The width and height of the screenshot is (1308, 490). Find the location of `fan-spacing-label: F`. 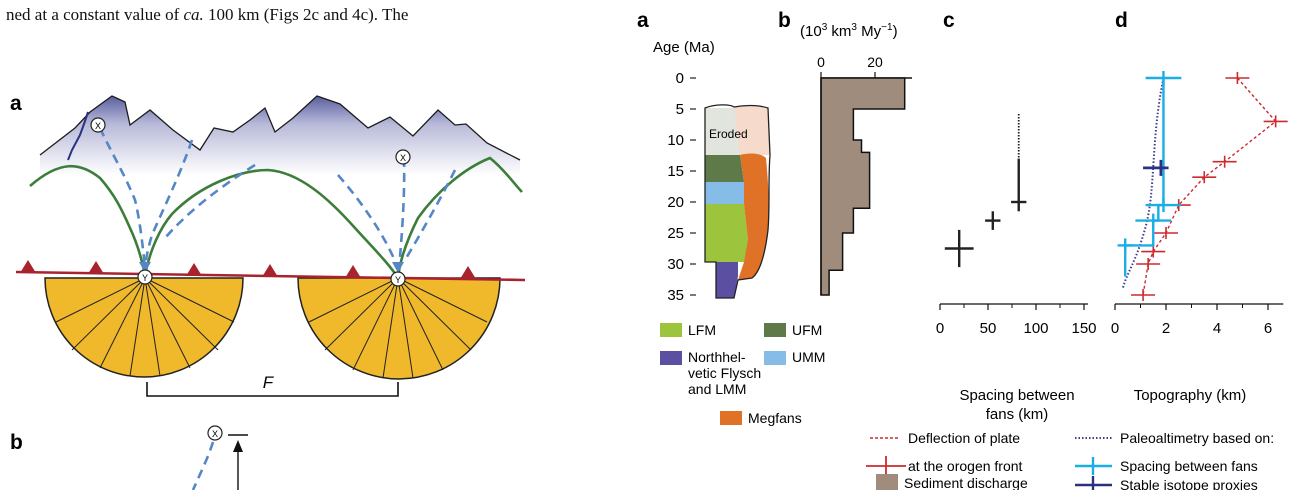

fan-spacing-label: F is located at coordinates (269, 382).